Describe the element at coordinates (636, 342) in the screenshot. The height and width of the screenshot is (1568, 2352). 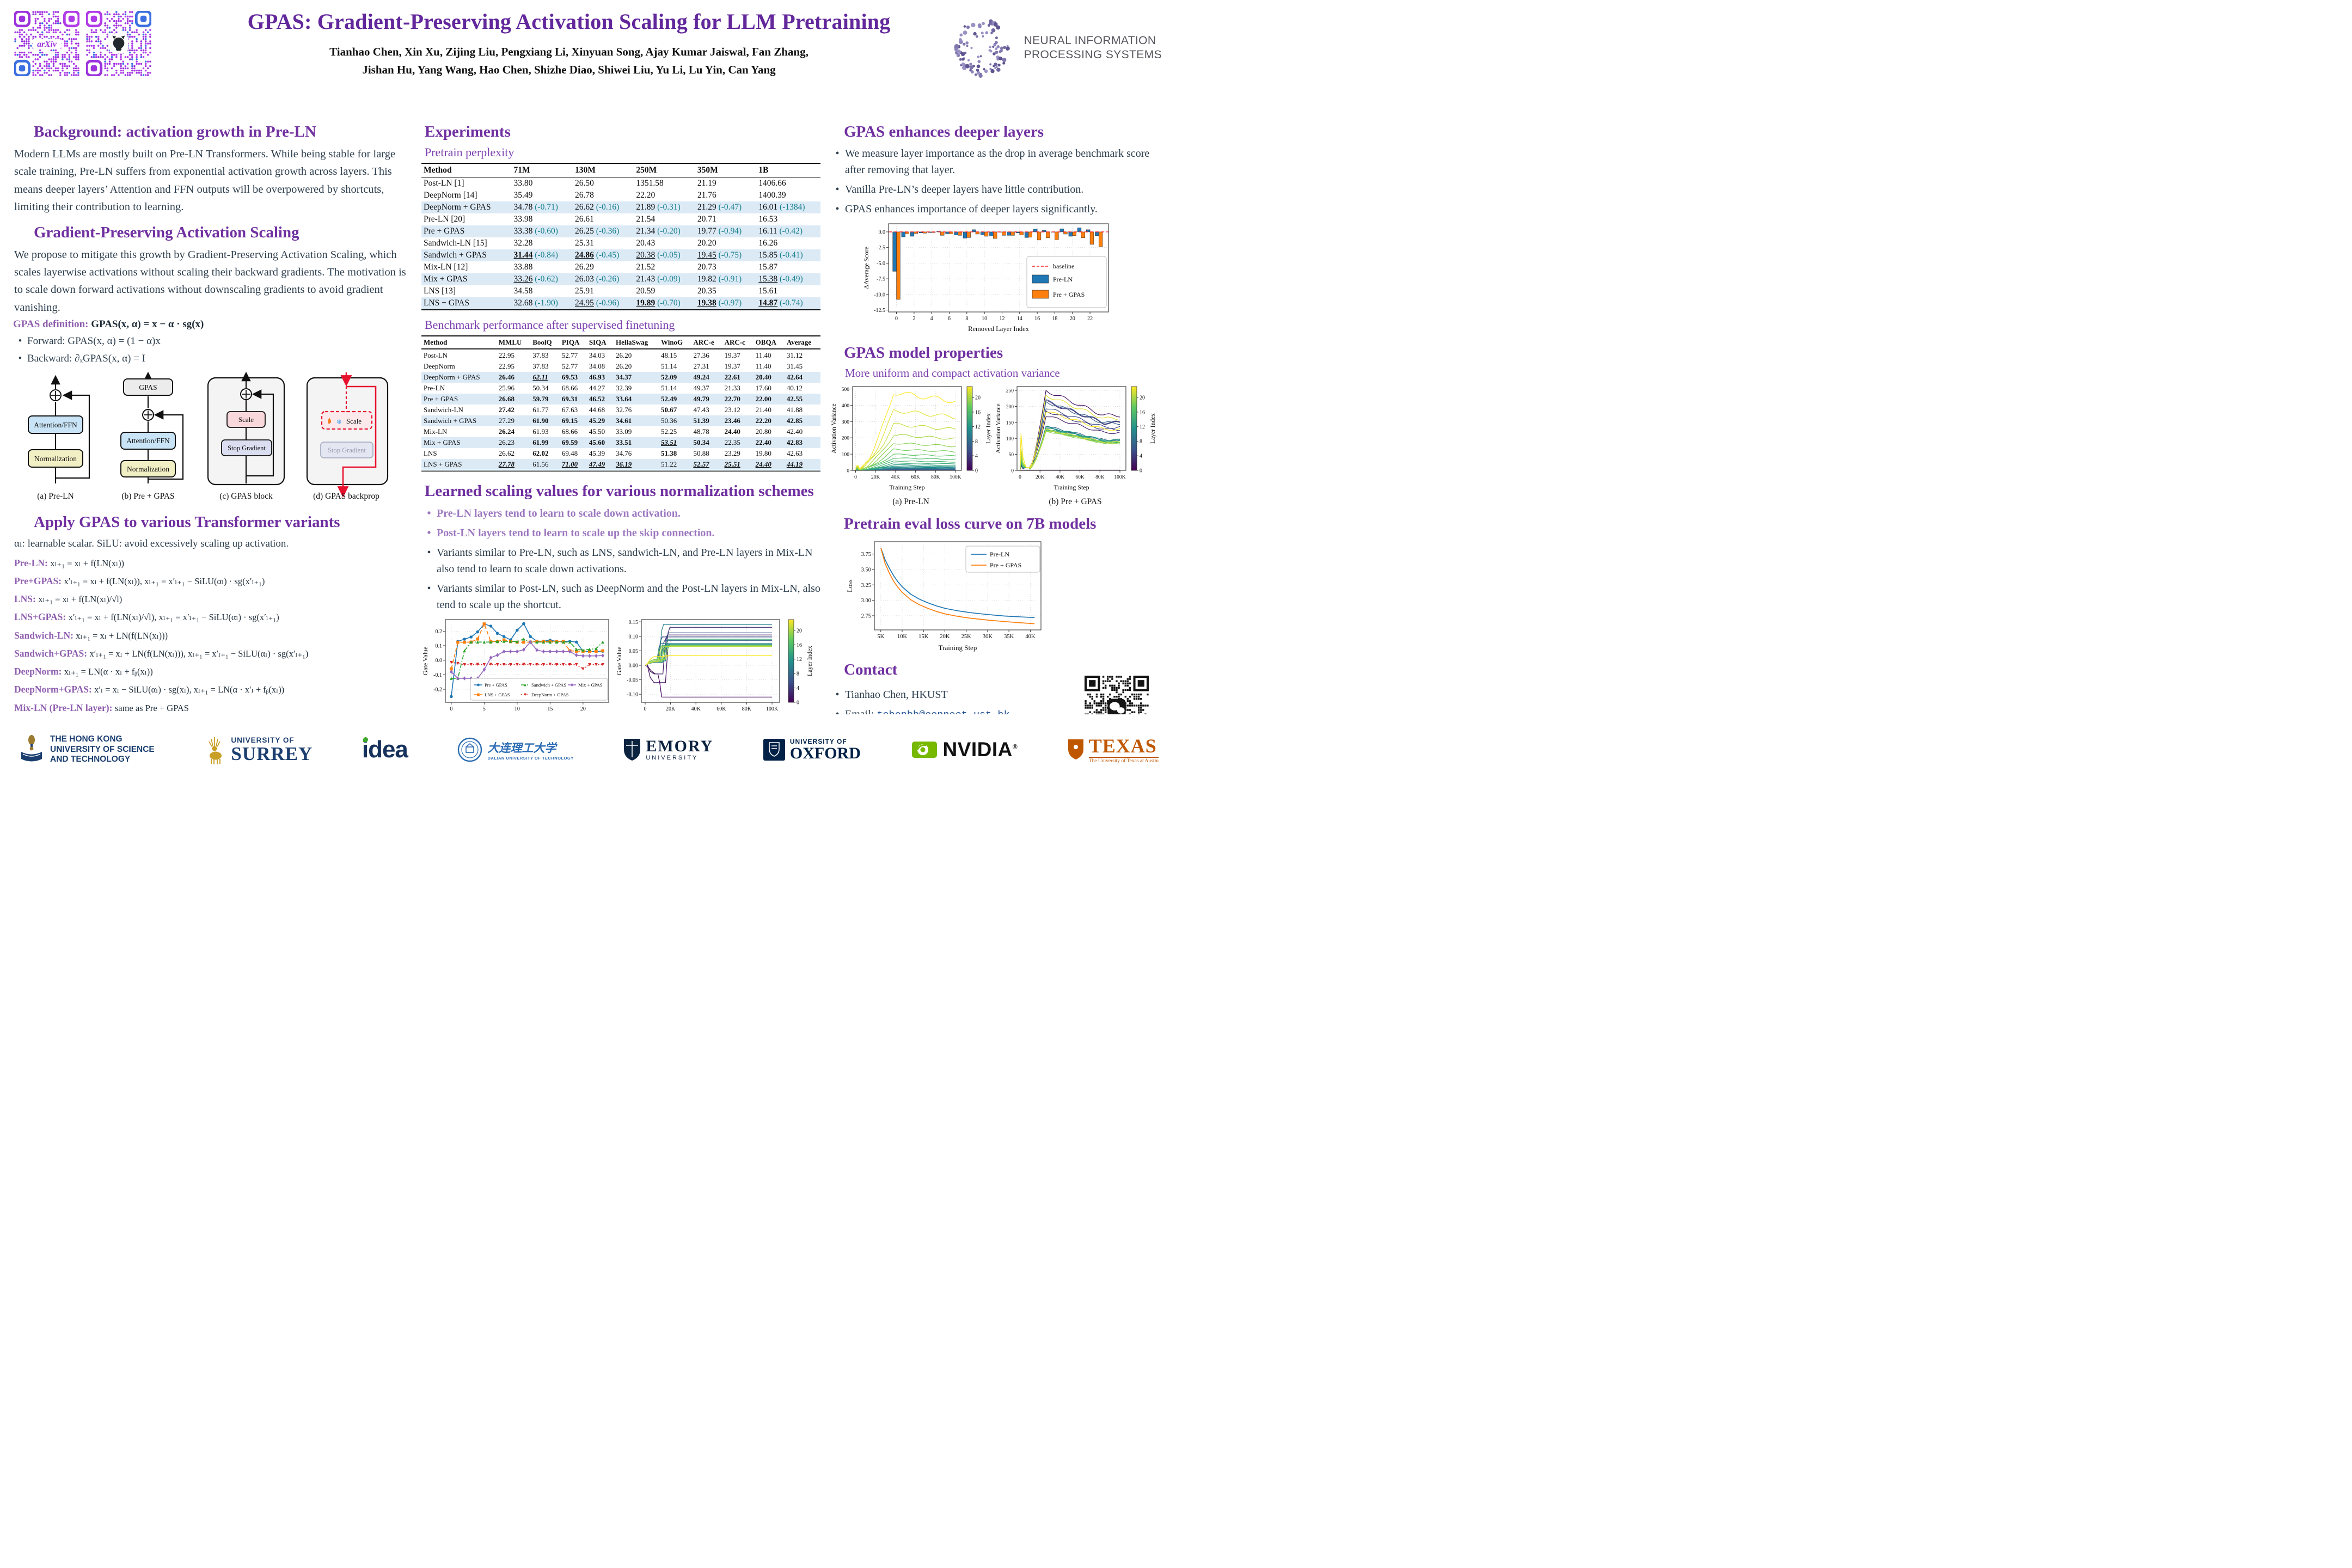
I see `table-column-header: HellaSwag` at that location.